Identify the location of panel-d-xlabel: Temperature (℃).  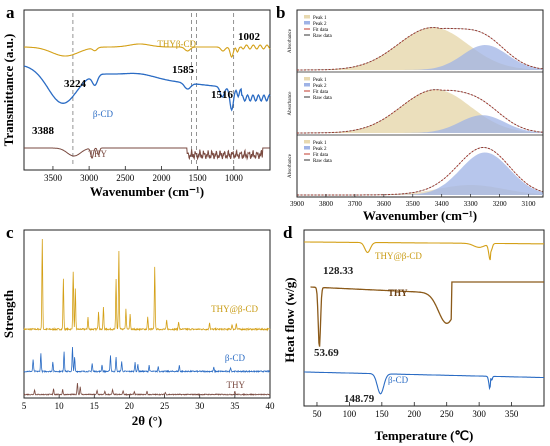
(424, 435).